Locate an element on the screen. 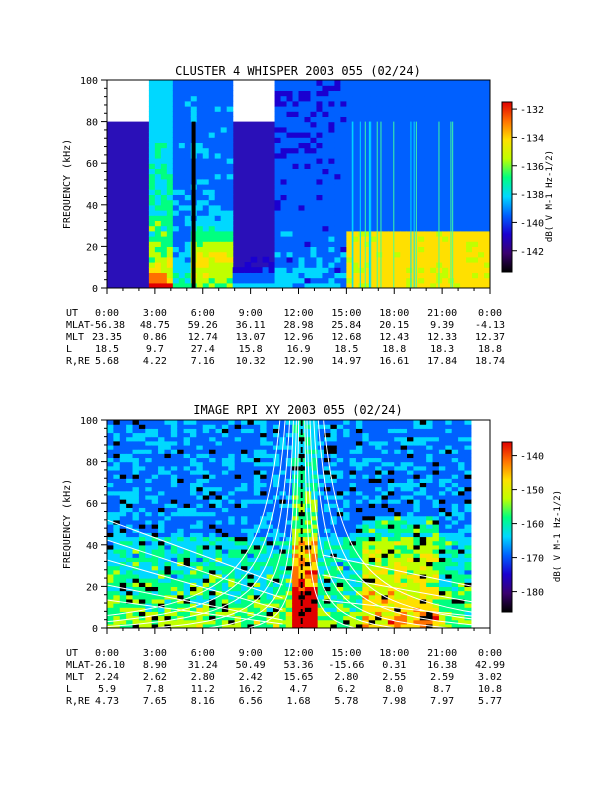 Image resolution: width=600 pixels, height=800 pixels. ephemeris-value: 50.49 is located at coordinates (251, 665).